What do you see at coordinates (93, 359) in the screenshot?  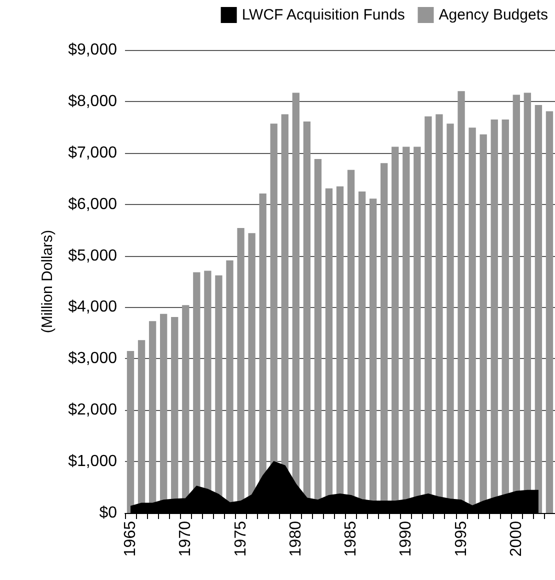 I see `y-tick-label: $3,000` at bounding box center [93, 359].